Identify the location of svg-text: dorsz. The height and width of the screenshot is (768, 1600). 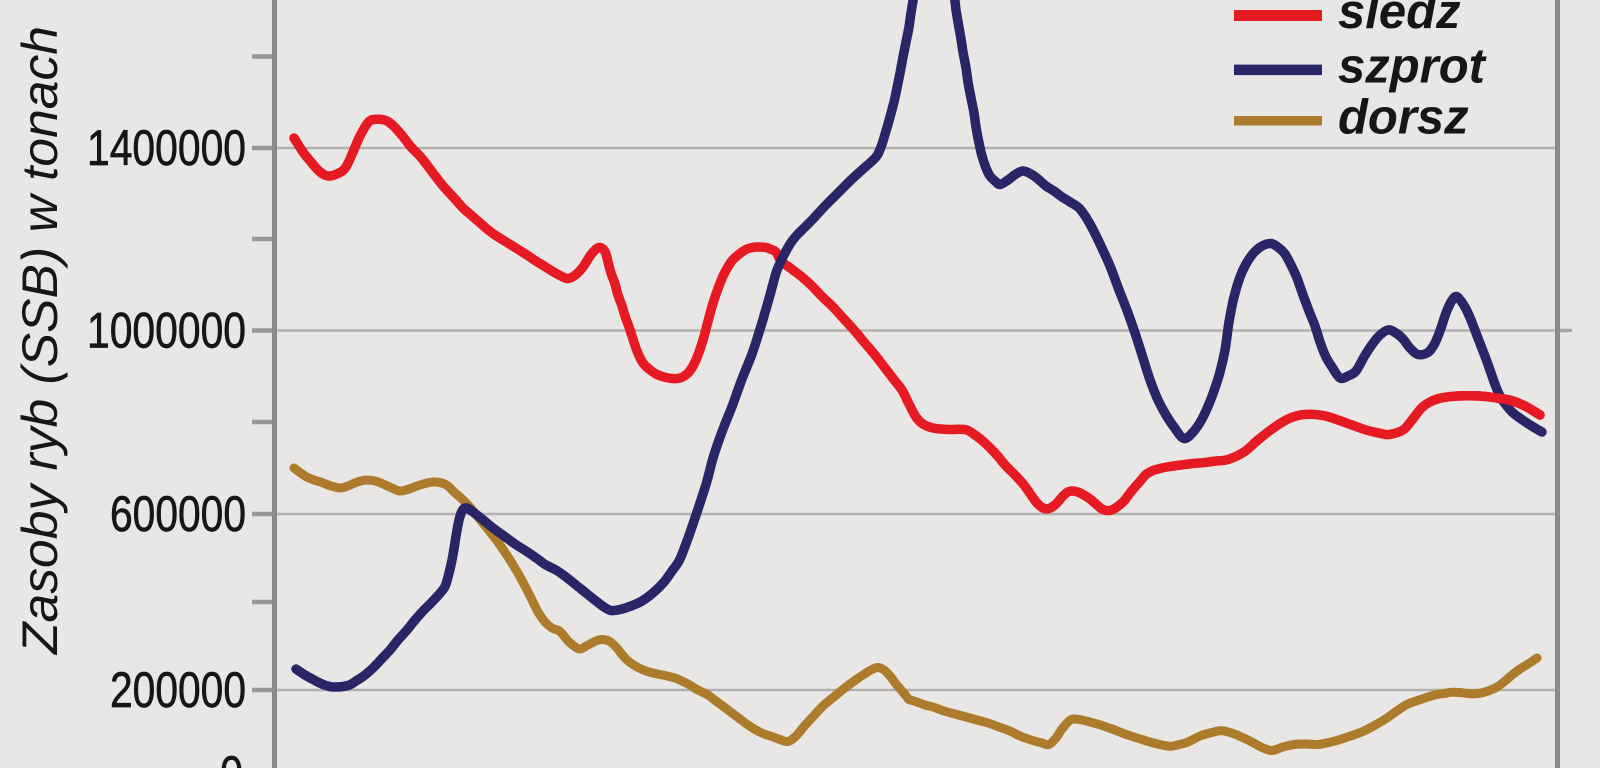
(1403, 117).